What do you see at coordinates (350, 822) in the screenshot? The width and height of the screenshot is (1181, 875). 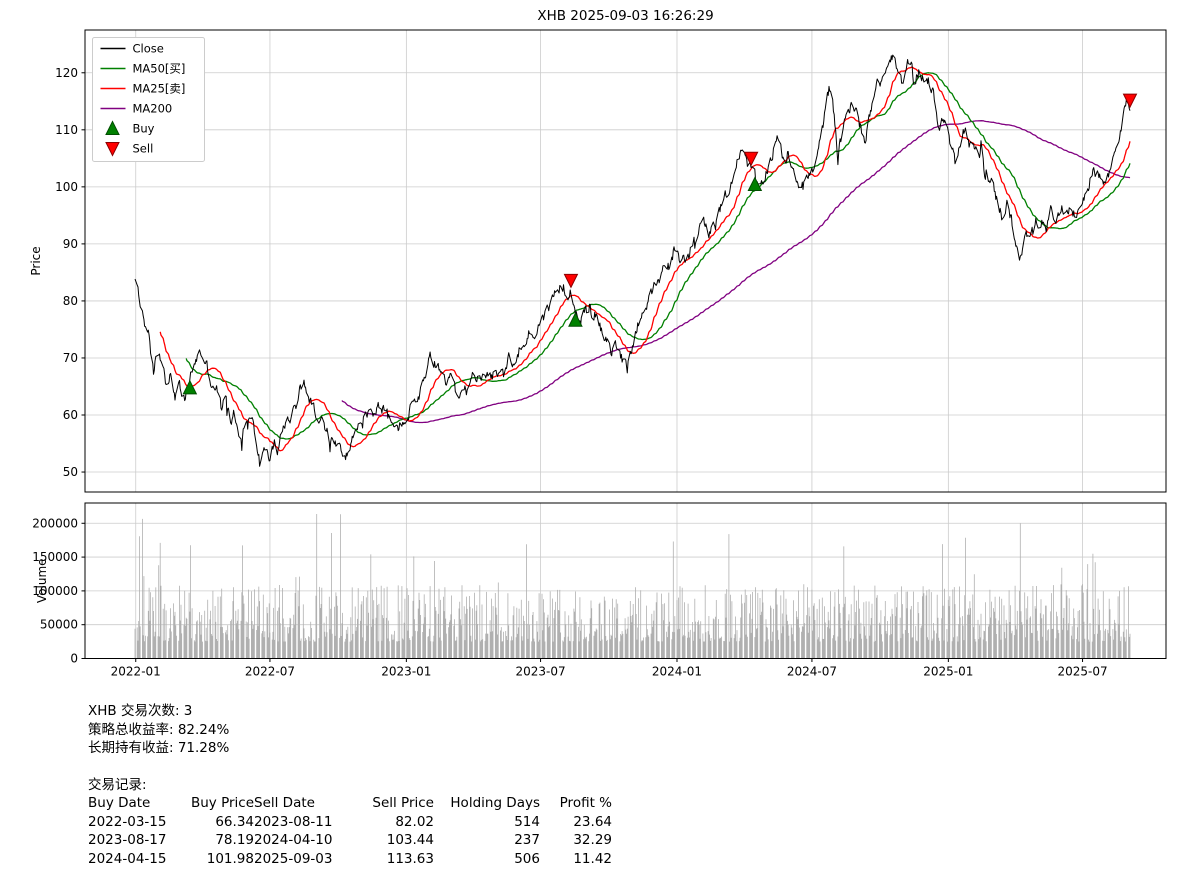 I see `trade-row: 2022-03-15 66.34 2023-08-11 82.02 514 23.64` at bounding box center [350, 822].